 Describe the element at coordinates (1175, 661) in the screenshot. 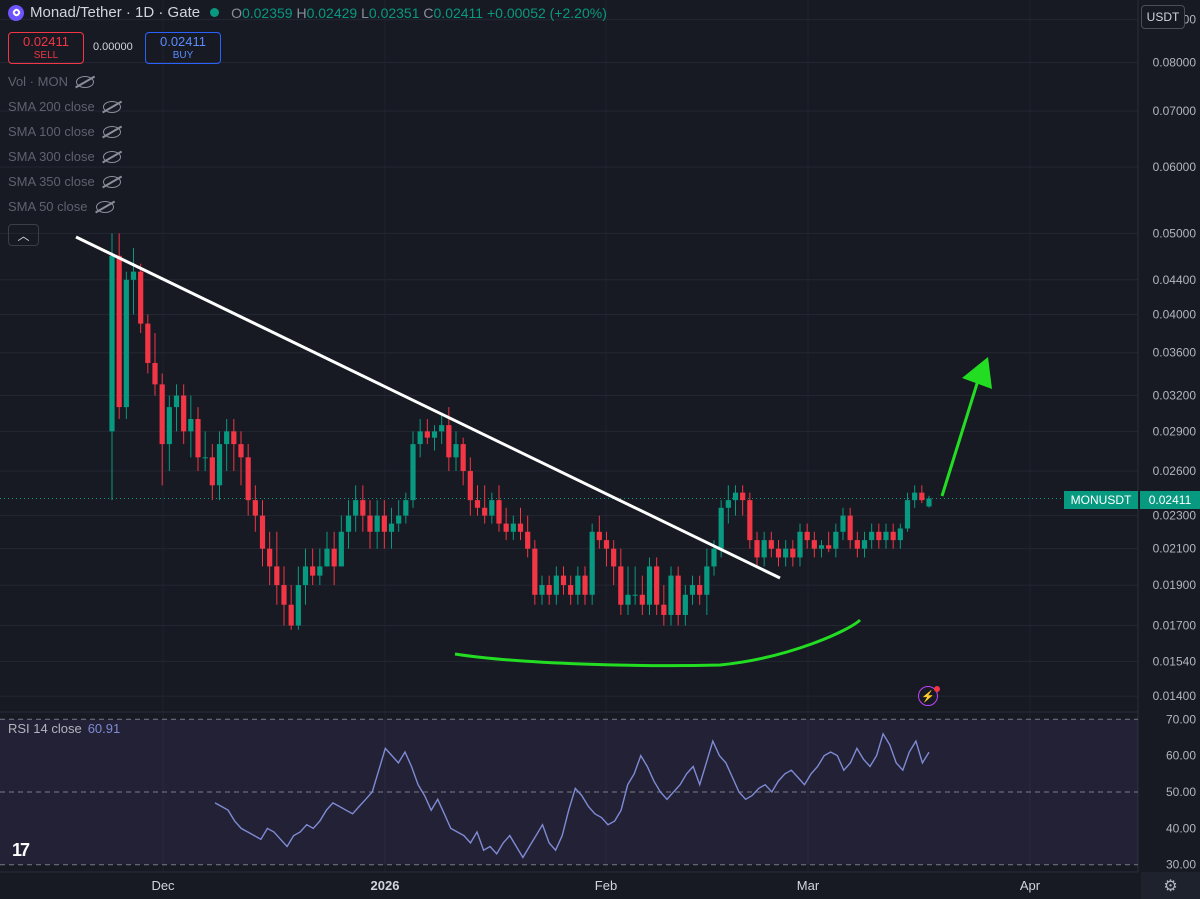

I see `price-tick-label: 0.01540` at that location.